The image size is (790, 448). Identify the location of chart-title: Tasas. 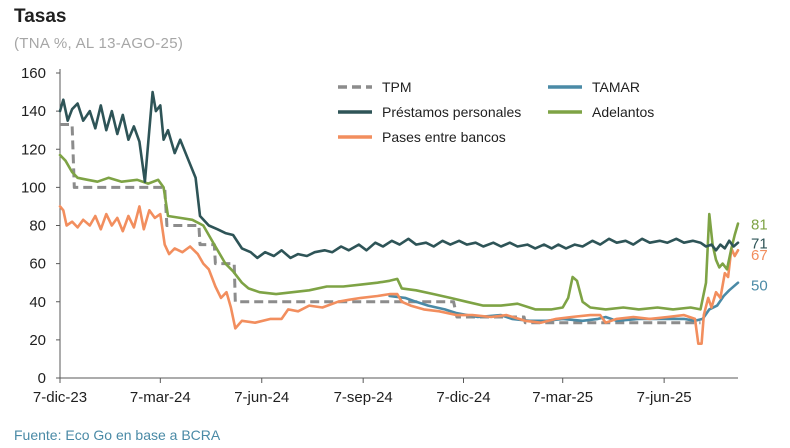
(40, 16).